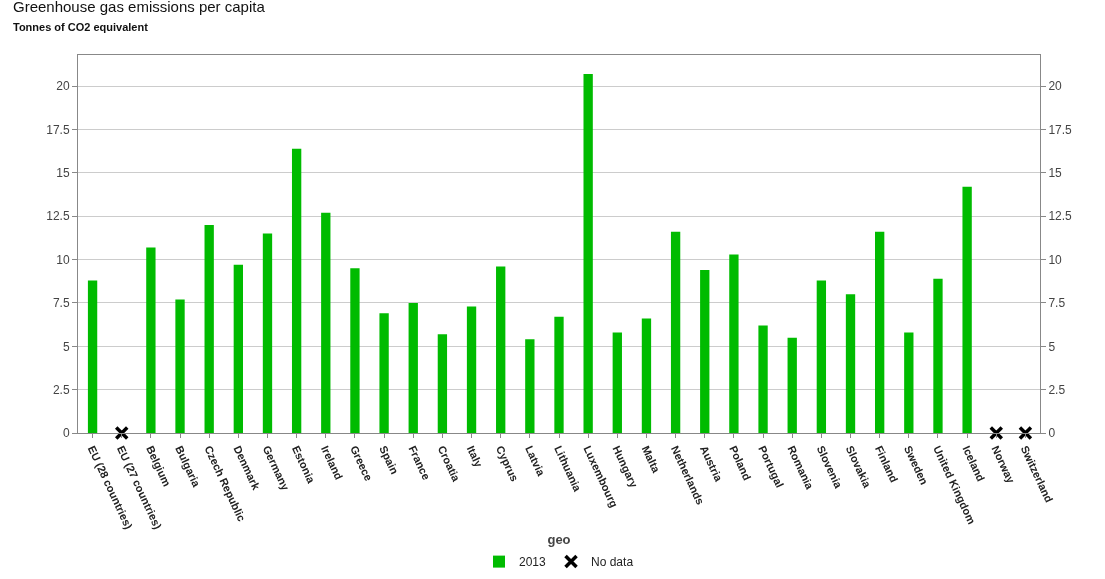 The image size is (1105, 579). Describe the element at coordinates (612, 562) in the screenshot. I see `legend-label: No data` at that location.